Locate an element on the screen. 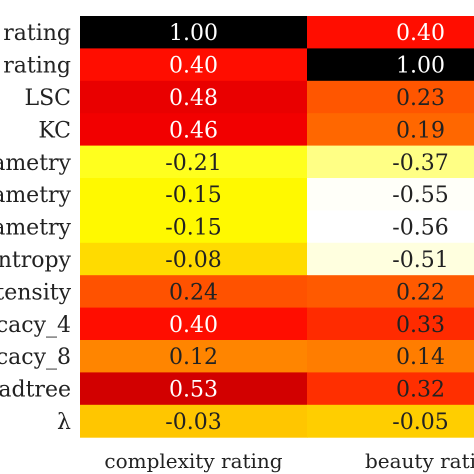  cell-value-label: -0.08 is located at coordinates (193, 260).